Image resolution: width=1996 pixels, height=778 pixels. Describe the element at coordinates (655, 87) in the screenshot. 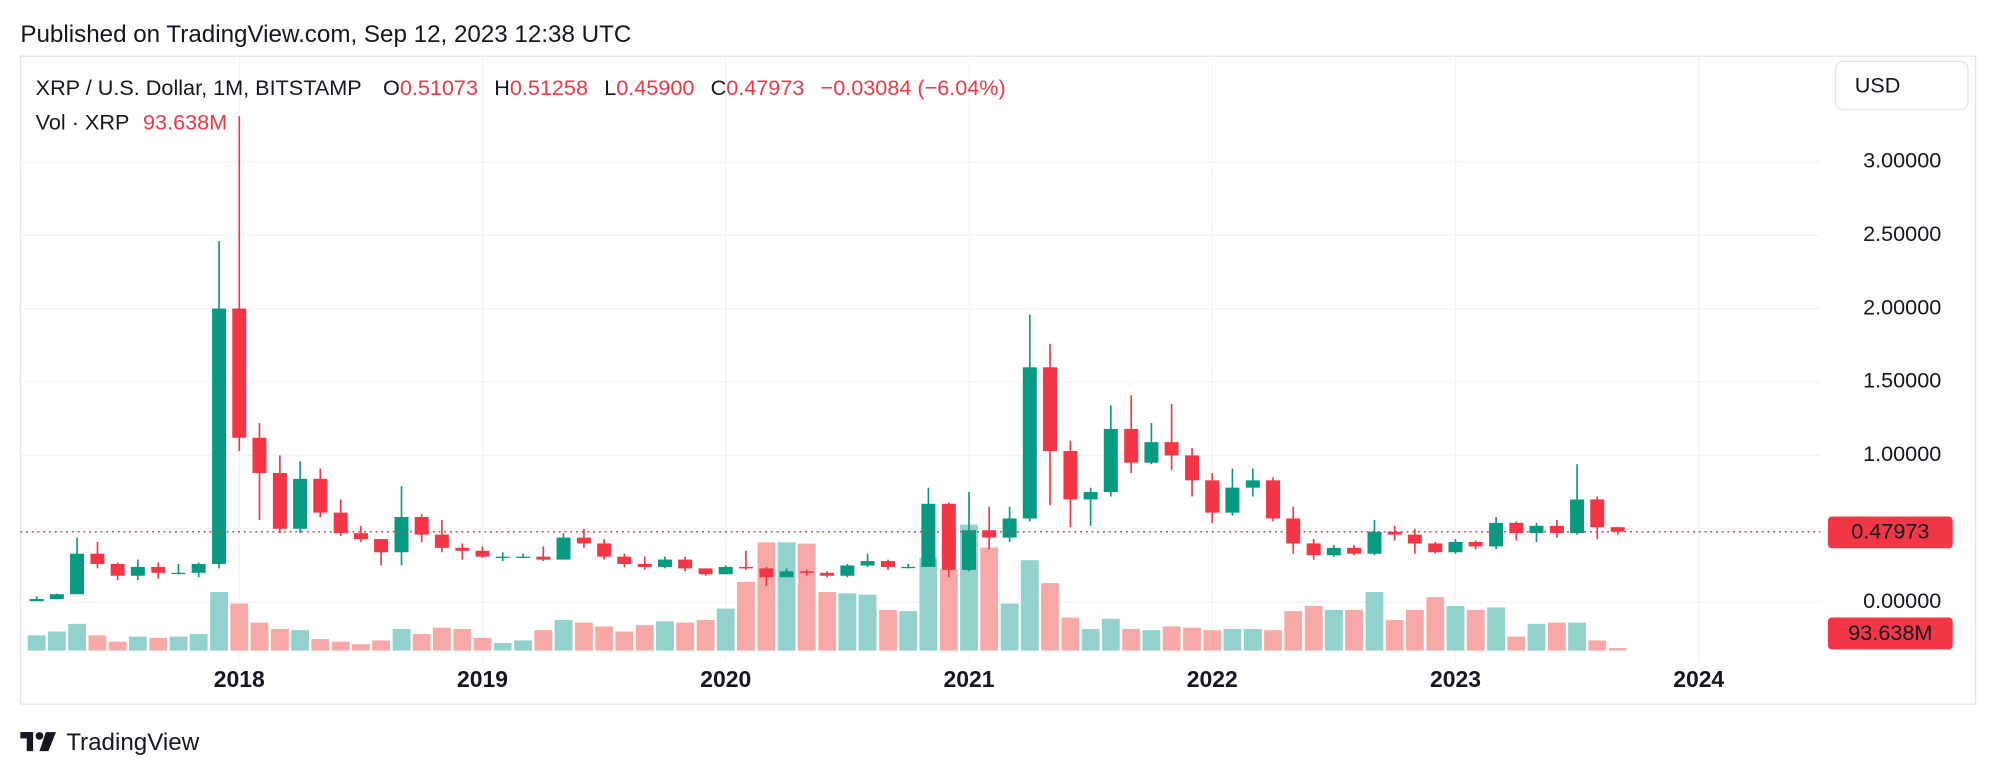

I see `low-value: 0.45900` at that location.